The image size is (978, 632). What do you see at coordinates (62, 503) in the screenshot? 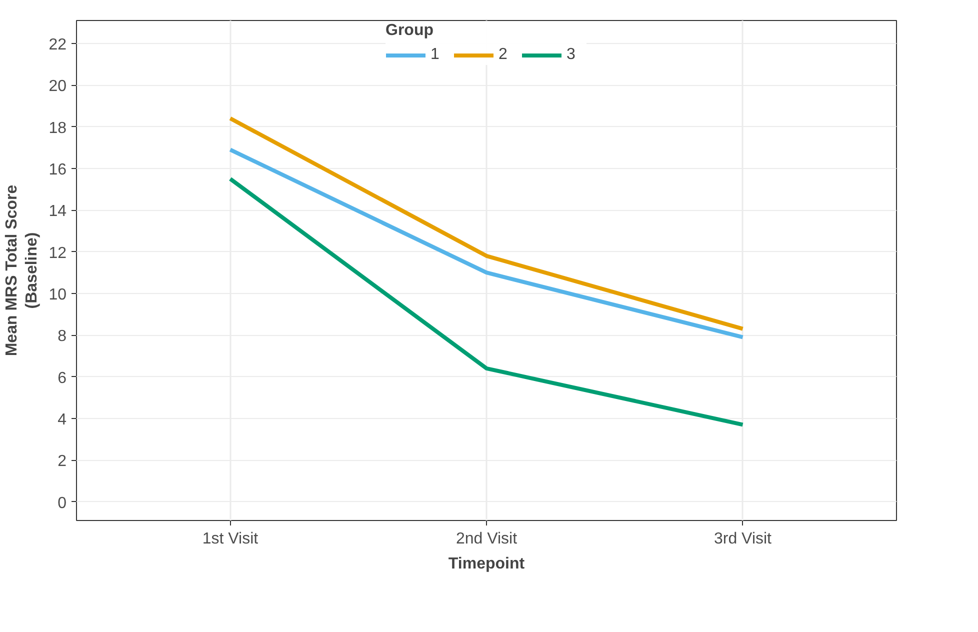
I see `y-tick-label: 0` at bounding box center [62, 503].